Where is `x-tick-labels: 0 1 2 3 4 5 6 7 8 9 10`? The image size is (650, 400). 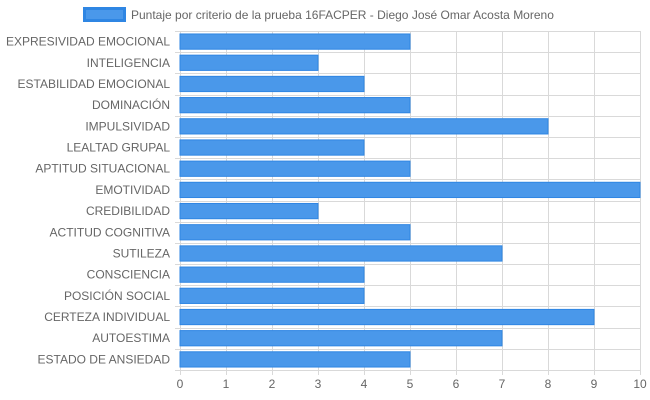 x-tick-labels: 0 1 2 3 4 5 6 7 8 9 10 is located at coordinates (412, 384).